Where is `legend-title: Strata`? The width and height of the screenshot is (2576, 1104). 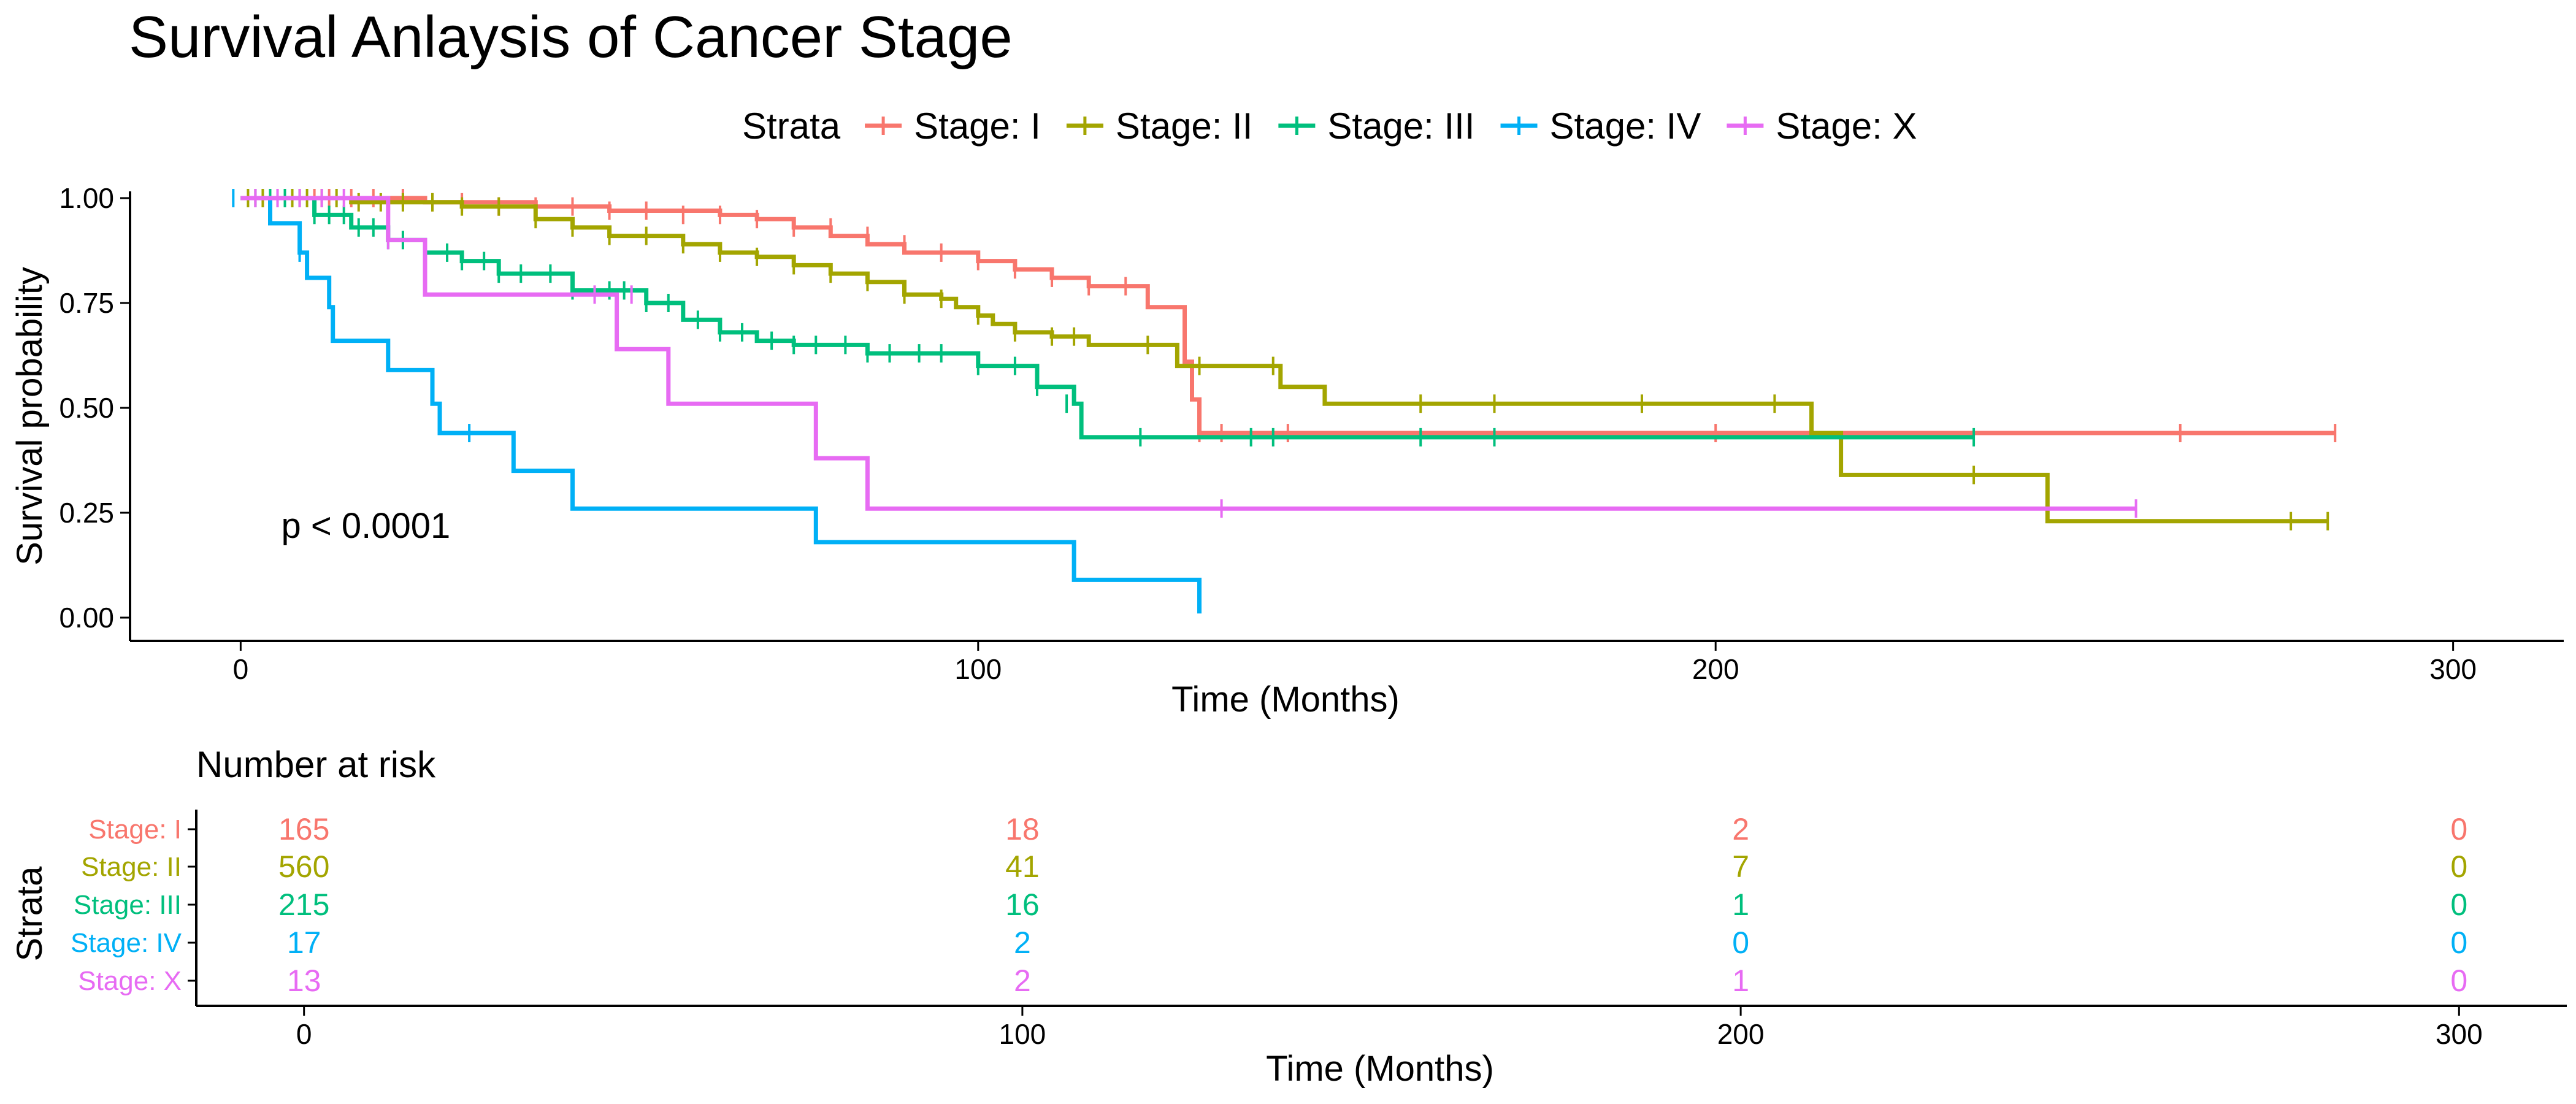
legend-title: Strata is located at coordinates (791, 126).